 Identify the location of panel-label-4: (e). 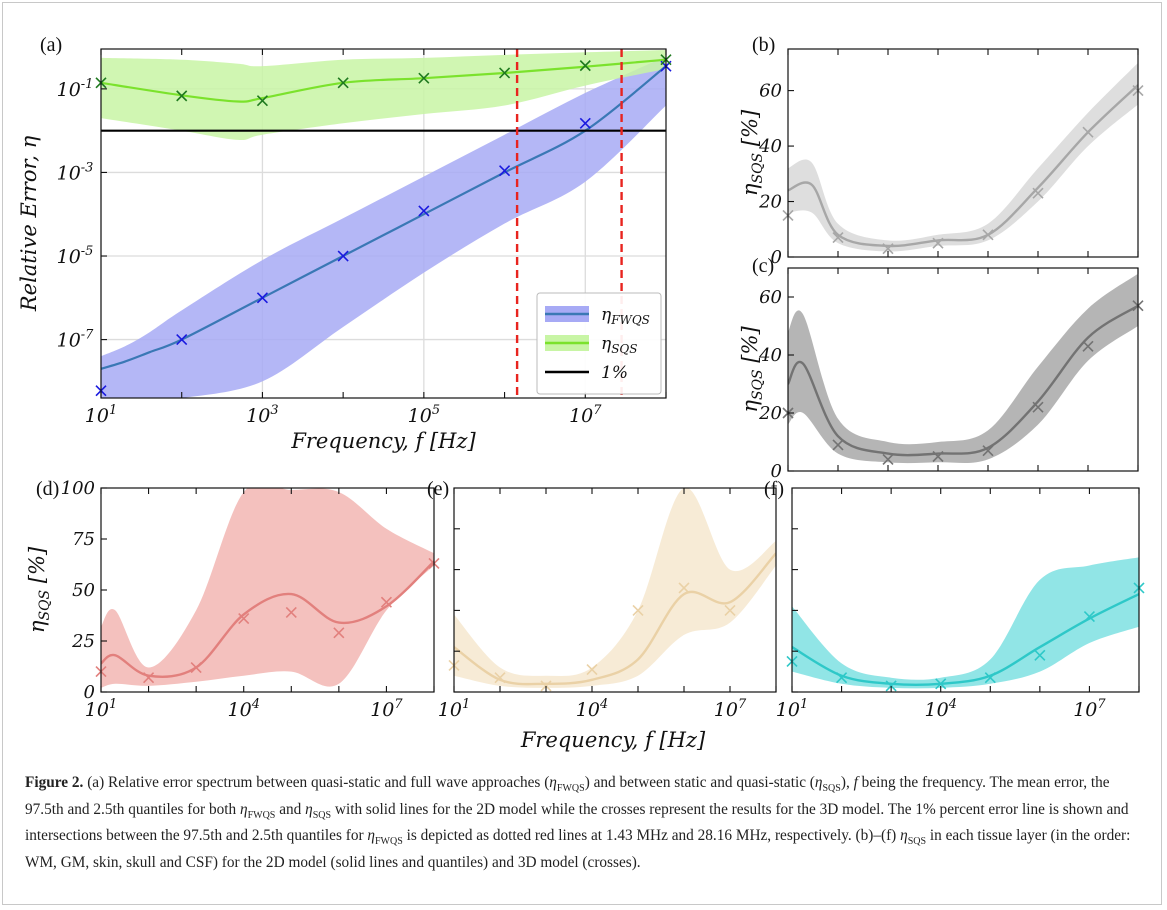
(438, 489).